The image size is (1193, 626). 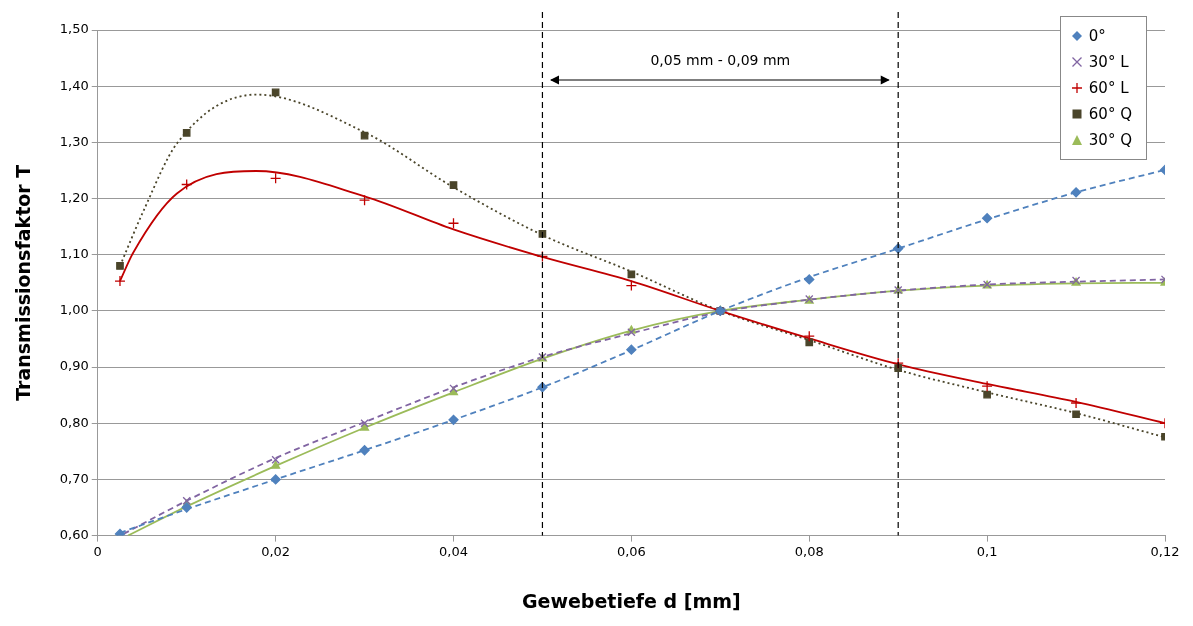 What do you see at coordinates (1110, 140) in the screenshot?
I see `legend-label: 30° Q` at bounding box center [1110, 140].